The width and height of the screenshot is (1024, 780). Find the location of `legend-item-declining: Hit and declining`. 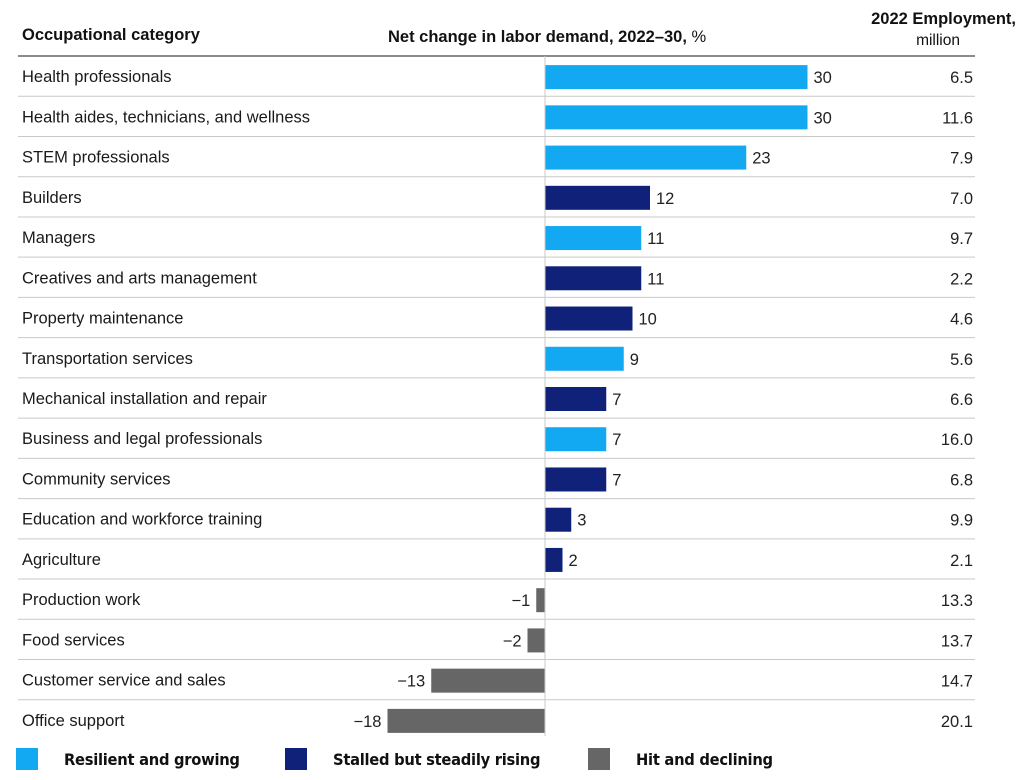

legend-item-declining: Hit and declining is located at coordinates (686, 759).